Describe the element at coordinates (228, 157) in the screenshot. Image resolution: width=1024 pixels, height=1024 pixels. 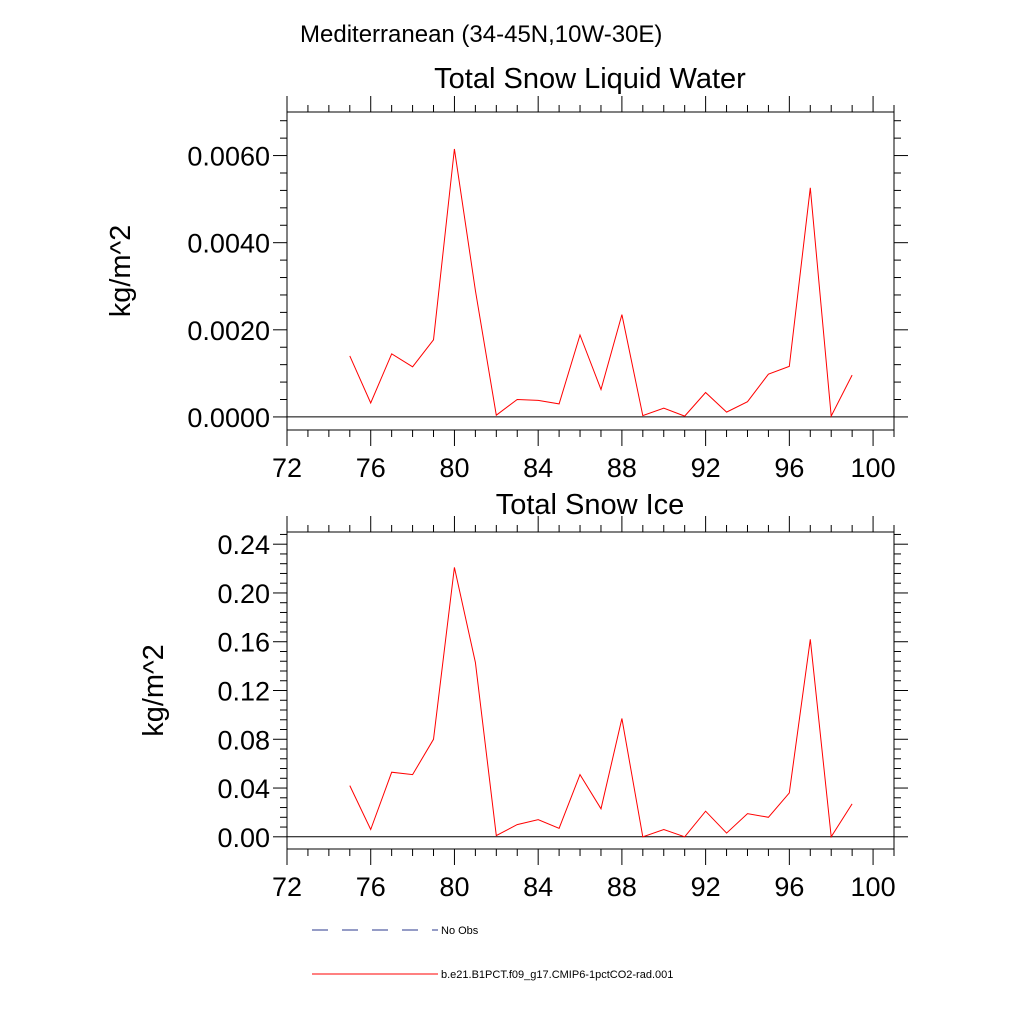
I see `y-tick-label: 0.0060` at that location.